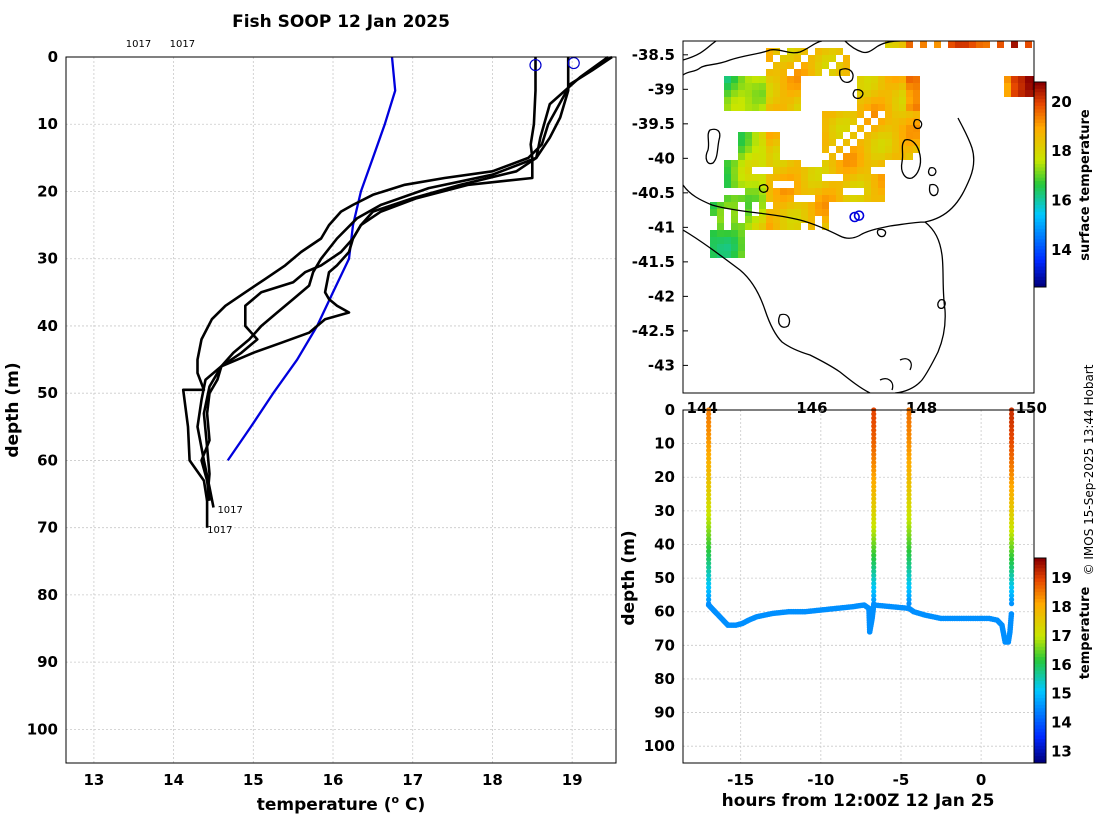  I want to click on time-depth-y-axis-label: depth (m), so click(629, 577).